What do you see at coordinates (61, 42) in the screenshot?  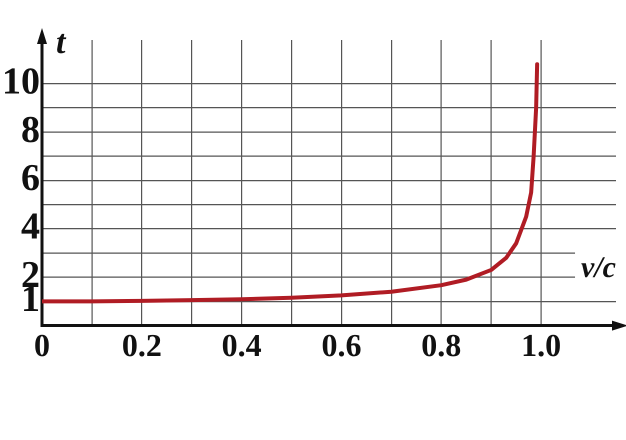 I see `y-axis-title: t` at bounding box center [61, 42].